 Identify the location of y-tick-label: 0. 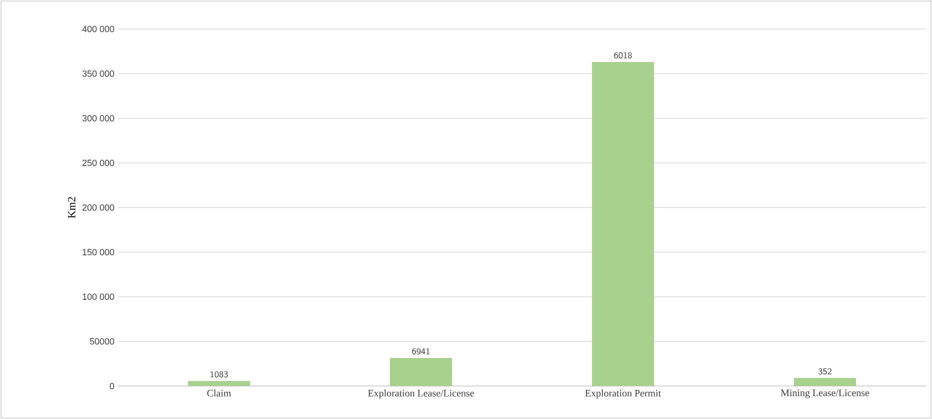
(112, 386).